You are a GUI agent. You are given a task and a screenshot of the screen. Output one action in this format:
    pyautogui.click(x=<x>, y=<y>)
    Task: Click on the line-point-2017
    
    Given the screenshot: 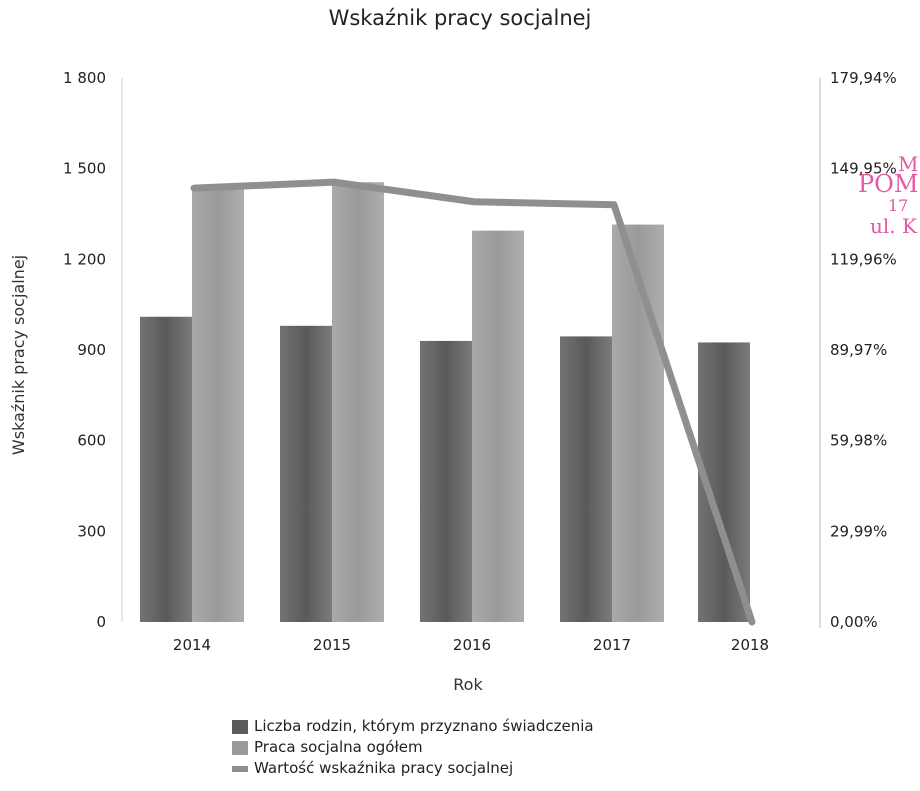 What is the action you would take?
    pyautogui.click(x=614, y=205)
    